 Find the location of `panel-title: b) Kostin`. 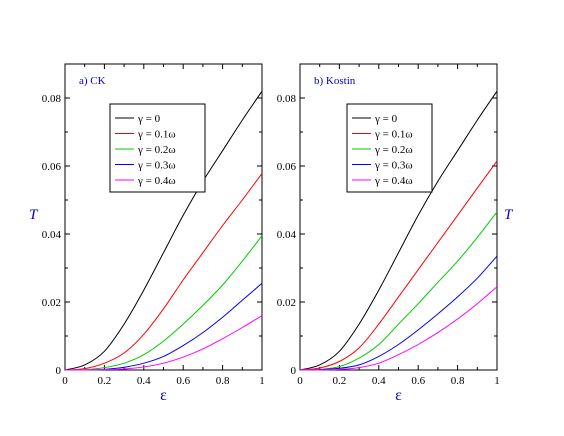

panel-title: b) Kostin is located at coordinates (335, 81).